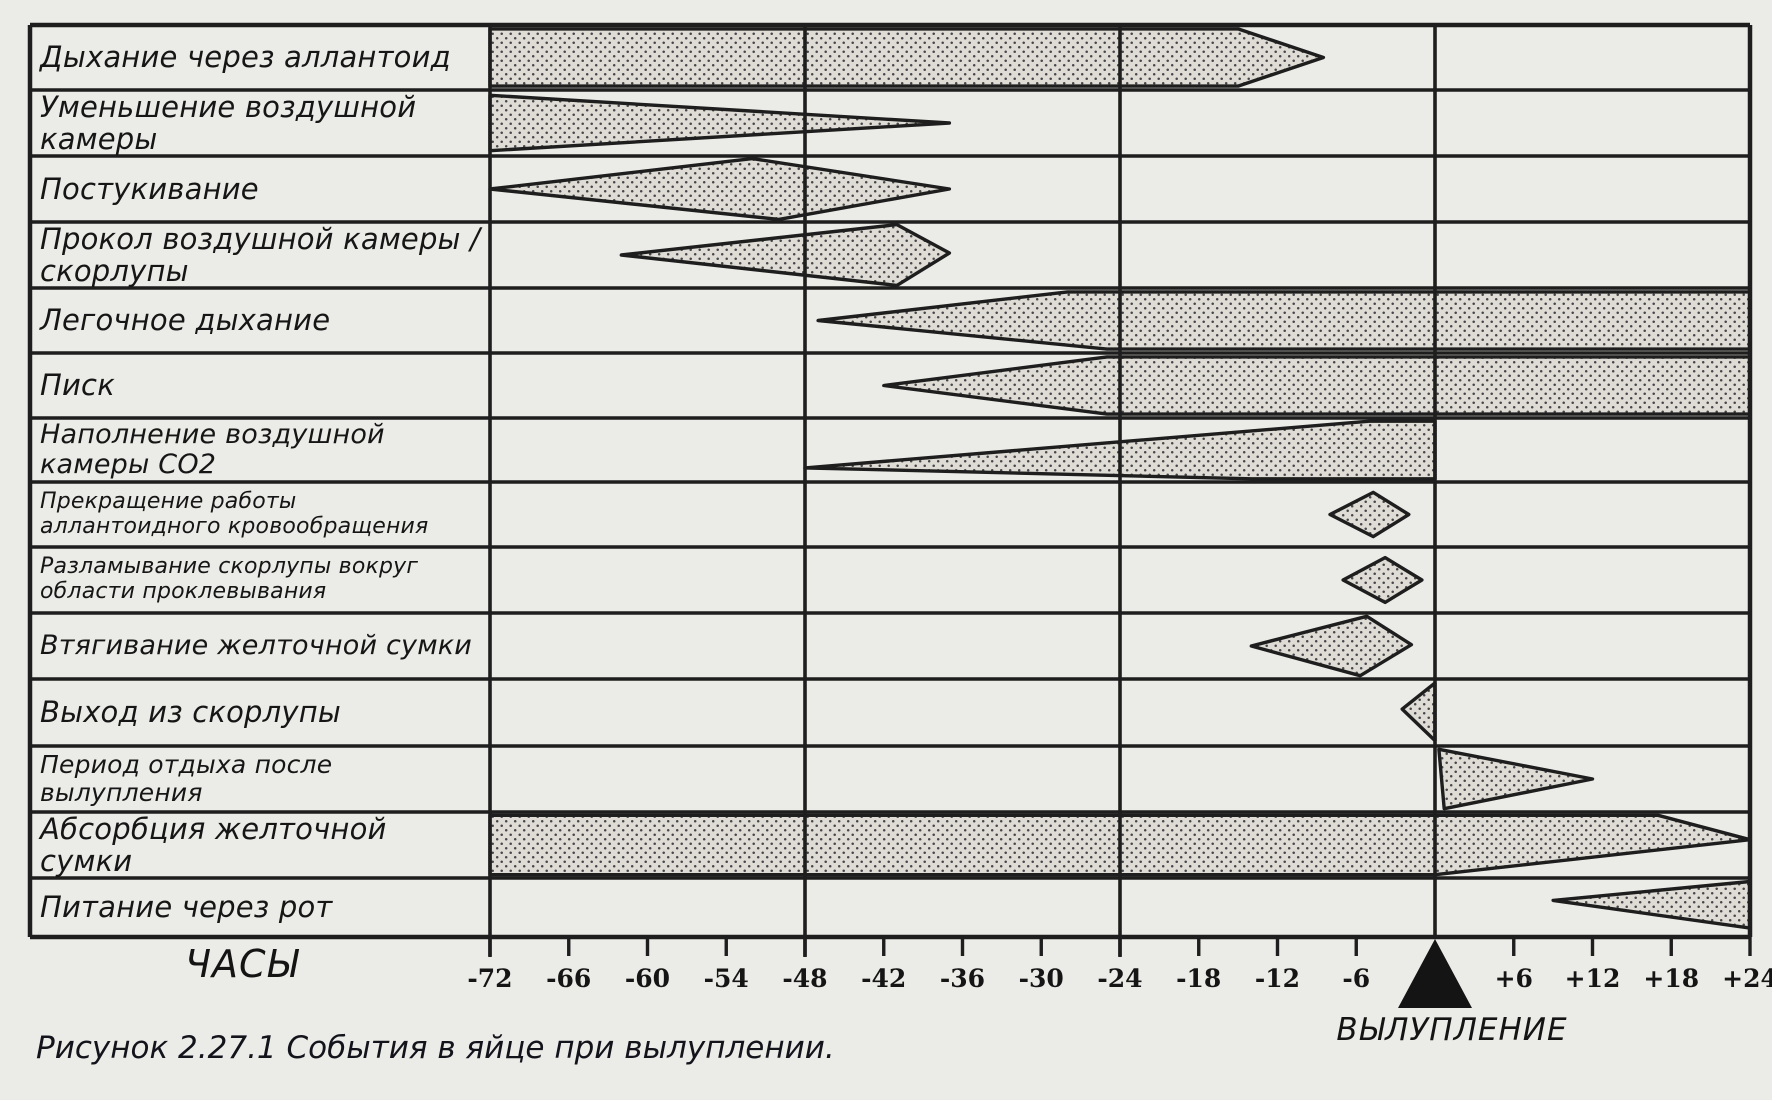  What do you see at coordinates (186, 907) in the screenshot?
I see `row-label-14: Питание через рот` at bounding box center [186, 907].